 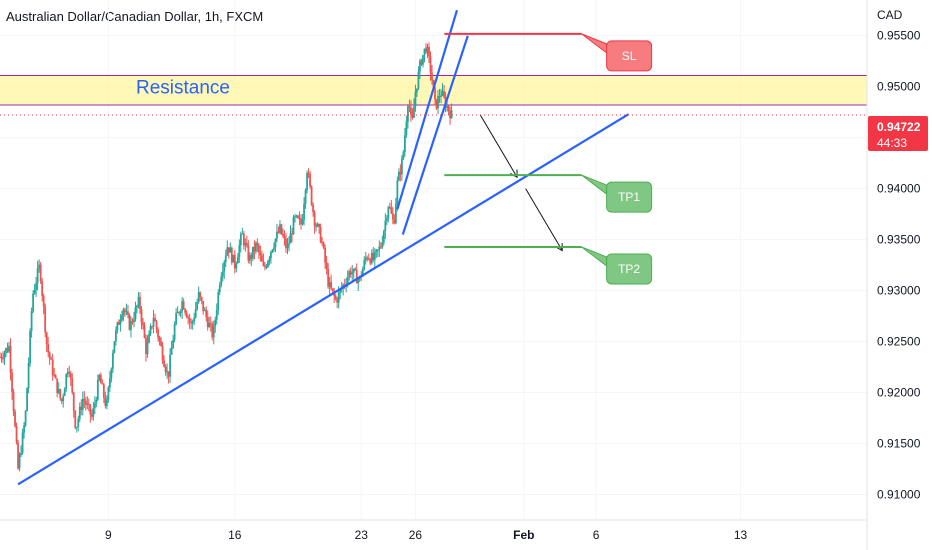 I want to click on y-tick-label: 0.95500, so click(x=899, y=36).